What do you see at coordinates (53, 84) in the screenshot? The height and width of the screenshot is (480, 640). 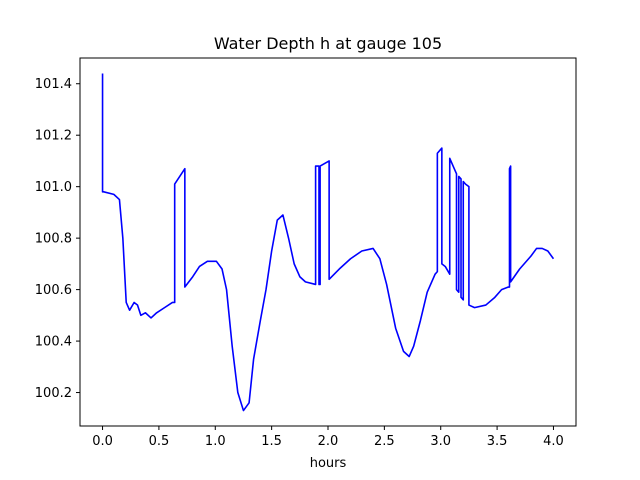 I see `y-tick-label: 101.4` at bounding box center [53, 84].